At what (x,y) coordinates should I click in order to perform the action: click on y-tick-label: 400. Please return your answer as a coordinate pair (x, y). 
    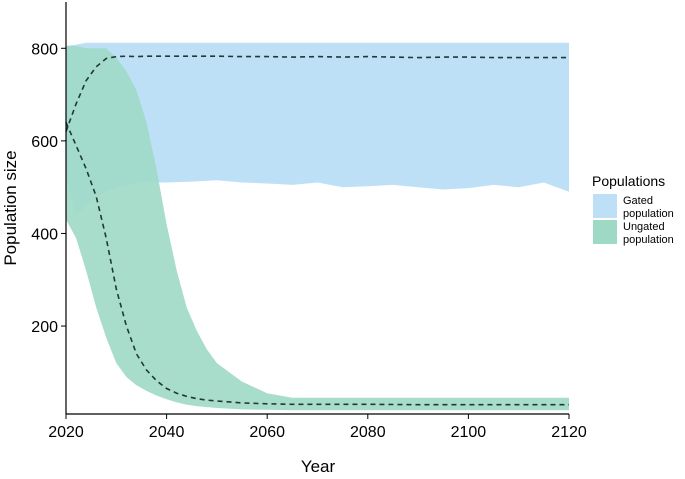
    Looking at the image, I should click on (44, 234).